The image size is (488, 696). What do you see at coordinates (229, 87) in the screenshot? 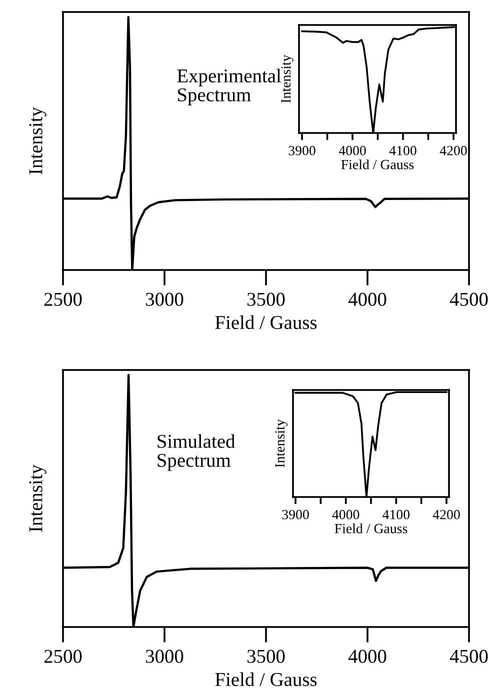
I see `annotation: Experimental Spectrum` at bounding box center [229, 87].